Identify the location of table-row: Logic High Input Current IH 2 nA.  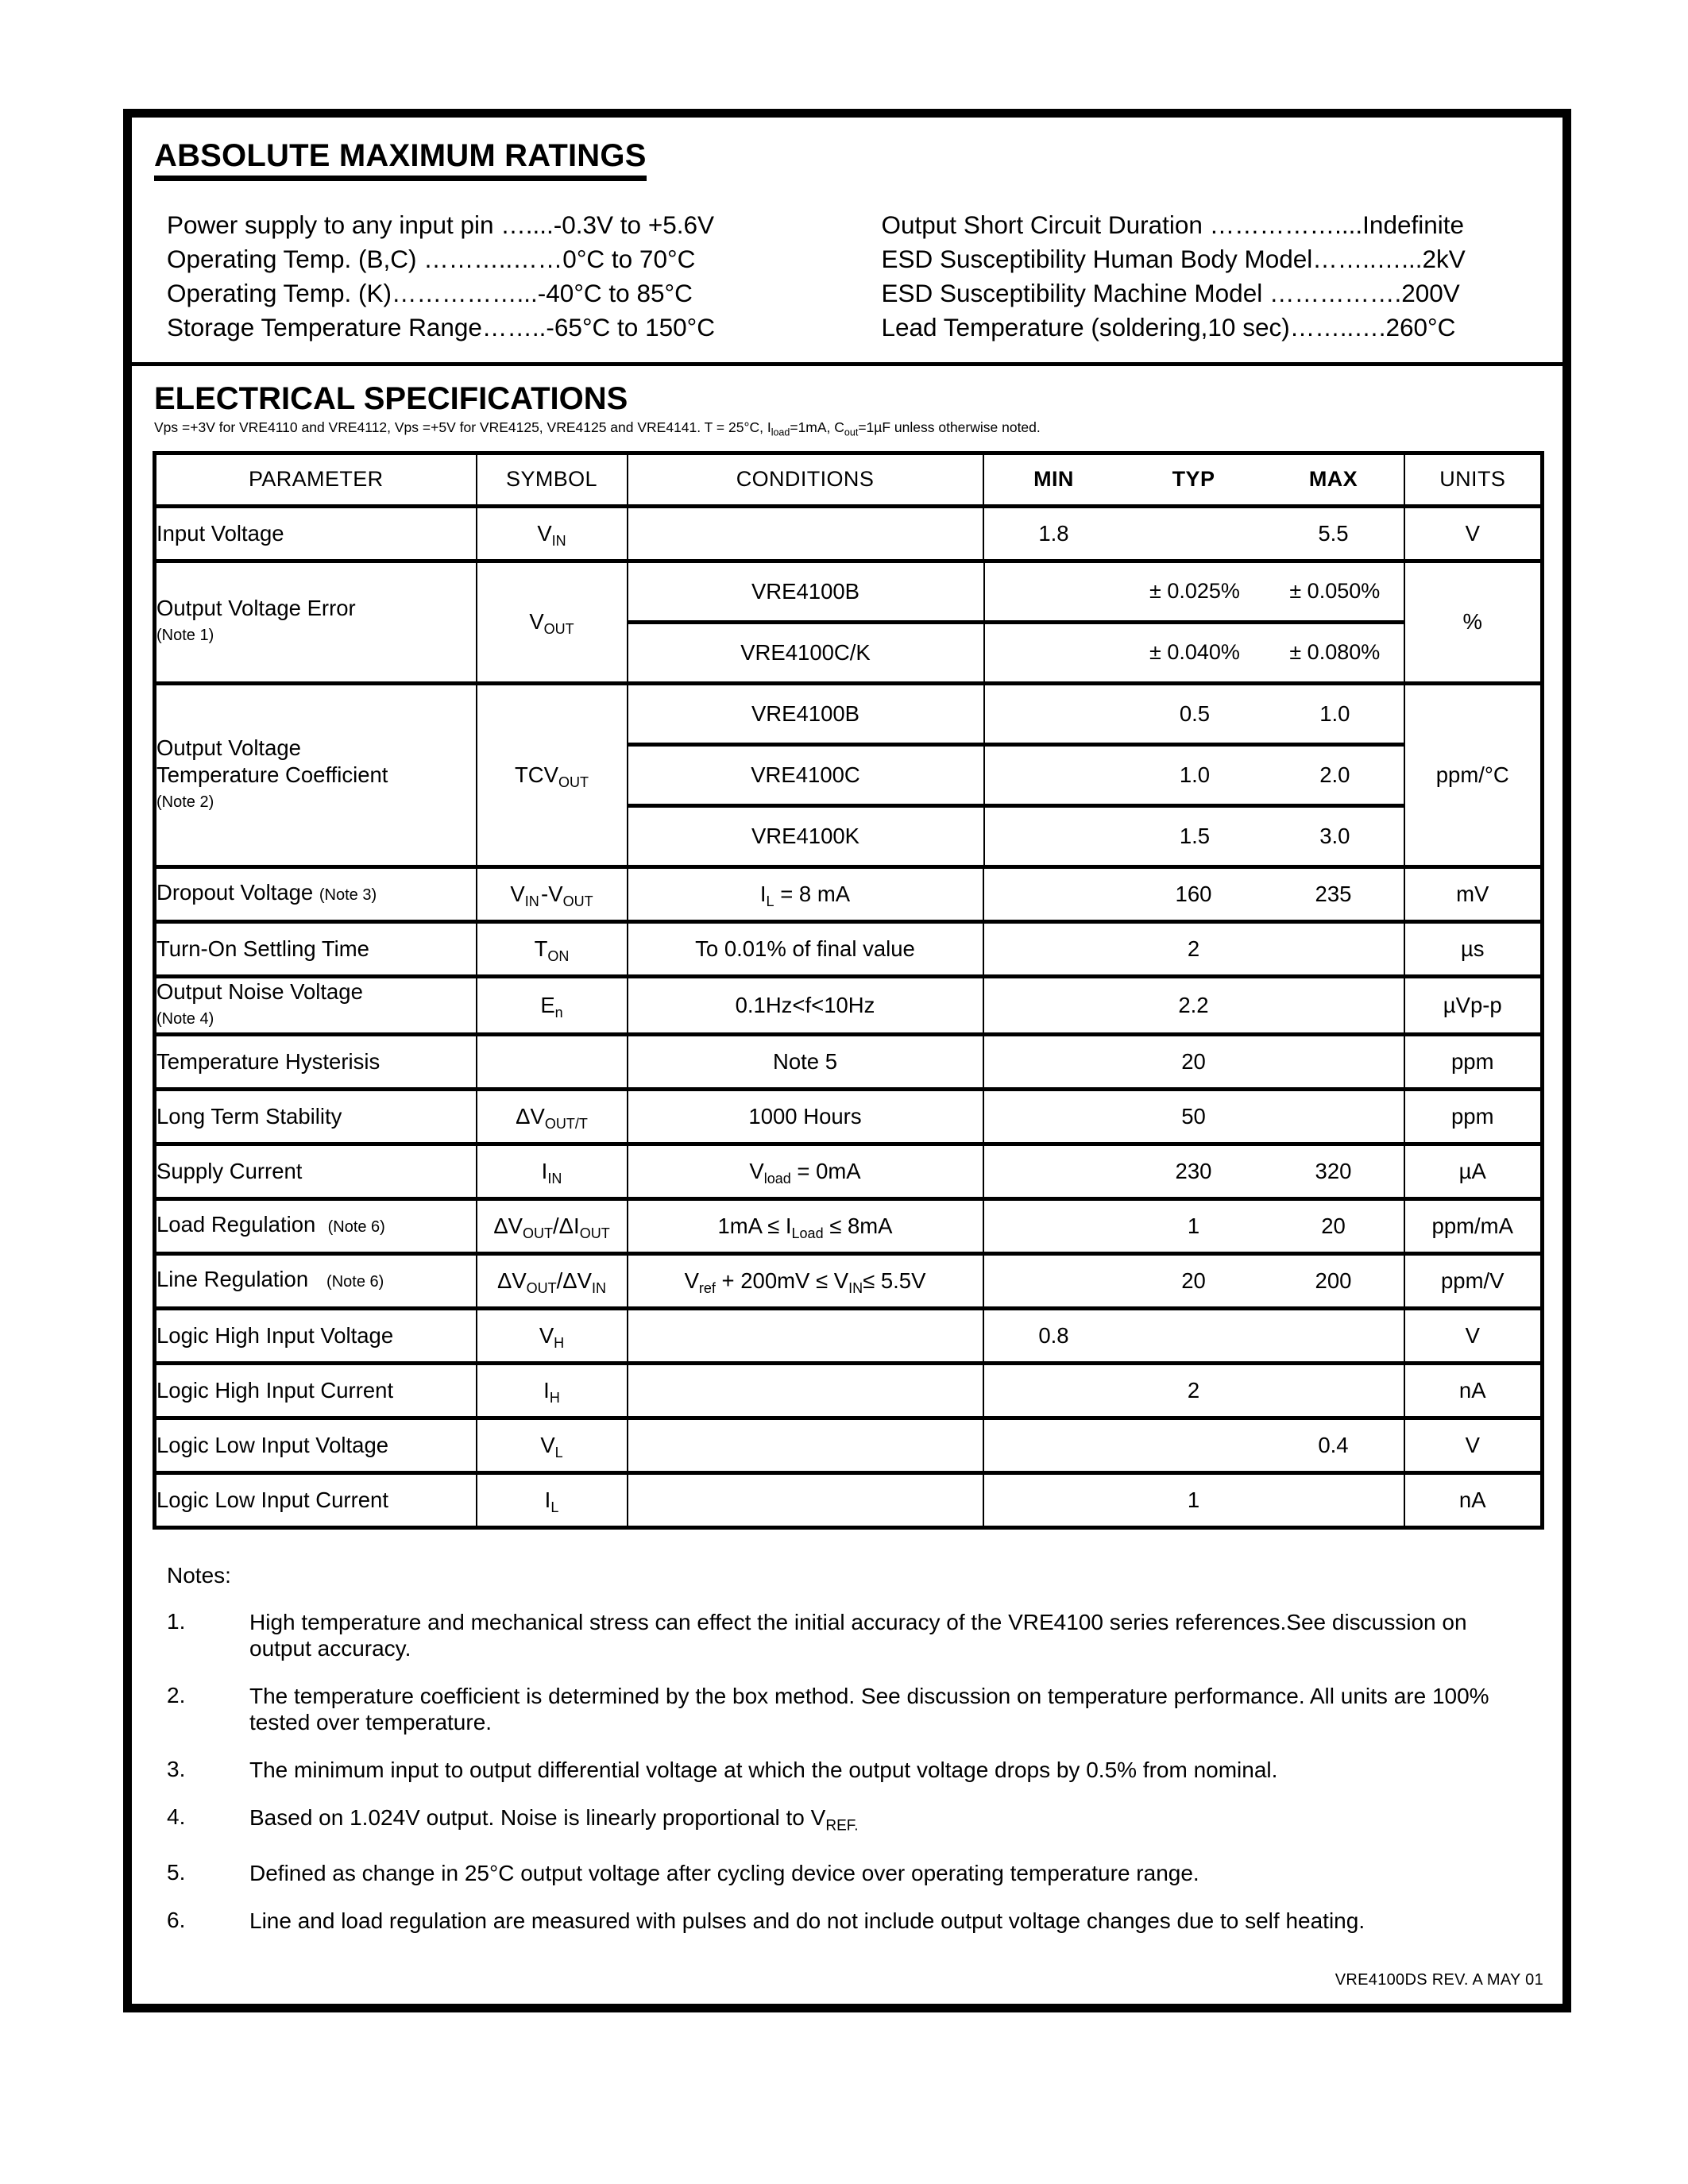
(848, 1389).